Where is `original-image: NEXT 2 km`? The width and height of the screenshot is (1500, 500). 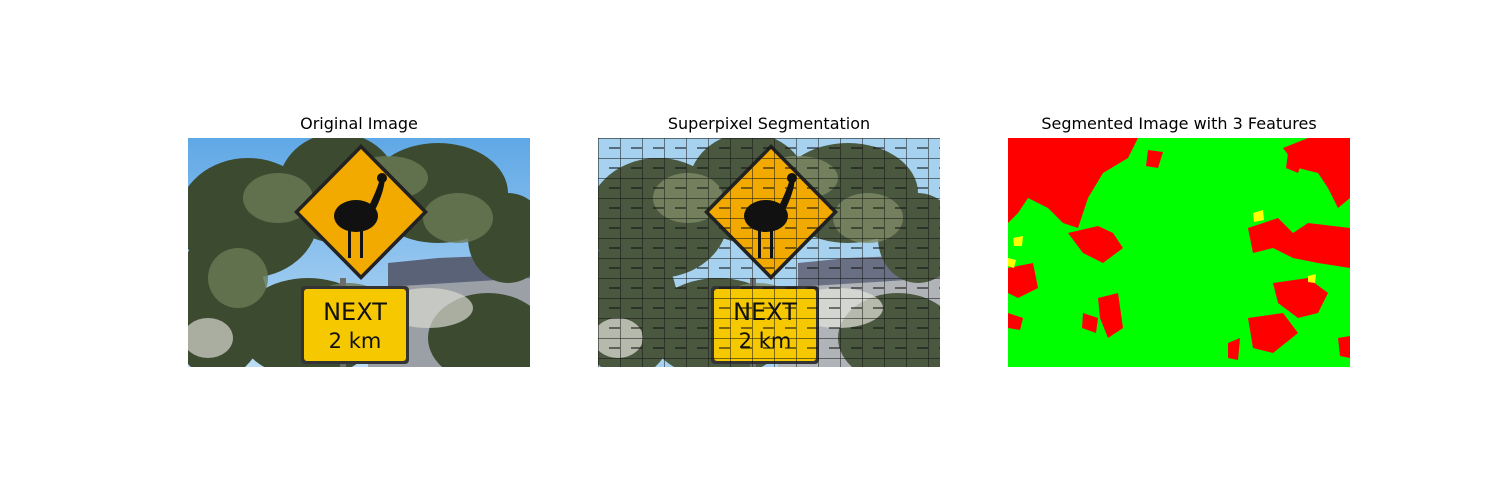 original-image: NEXT 2 km is located at coordinates (359, 252).